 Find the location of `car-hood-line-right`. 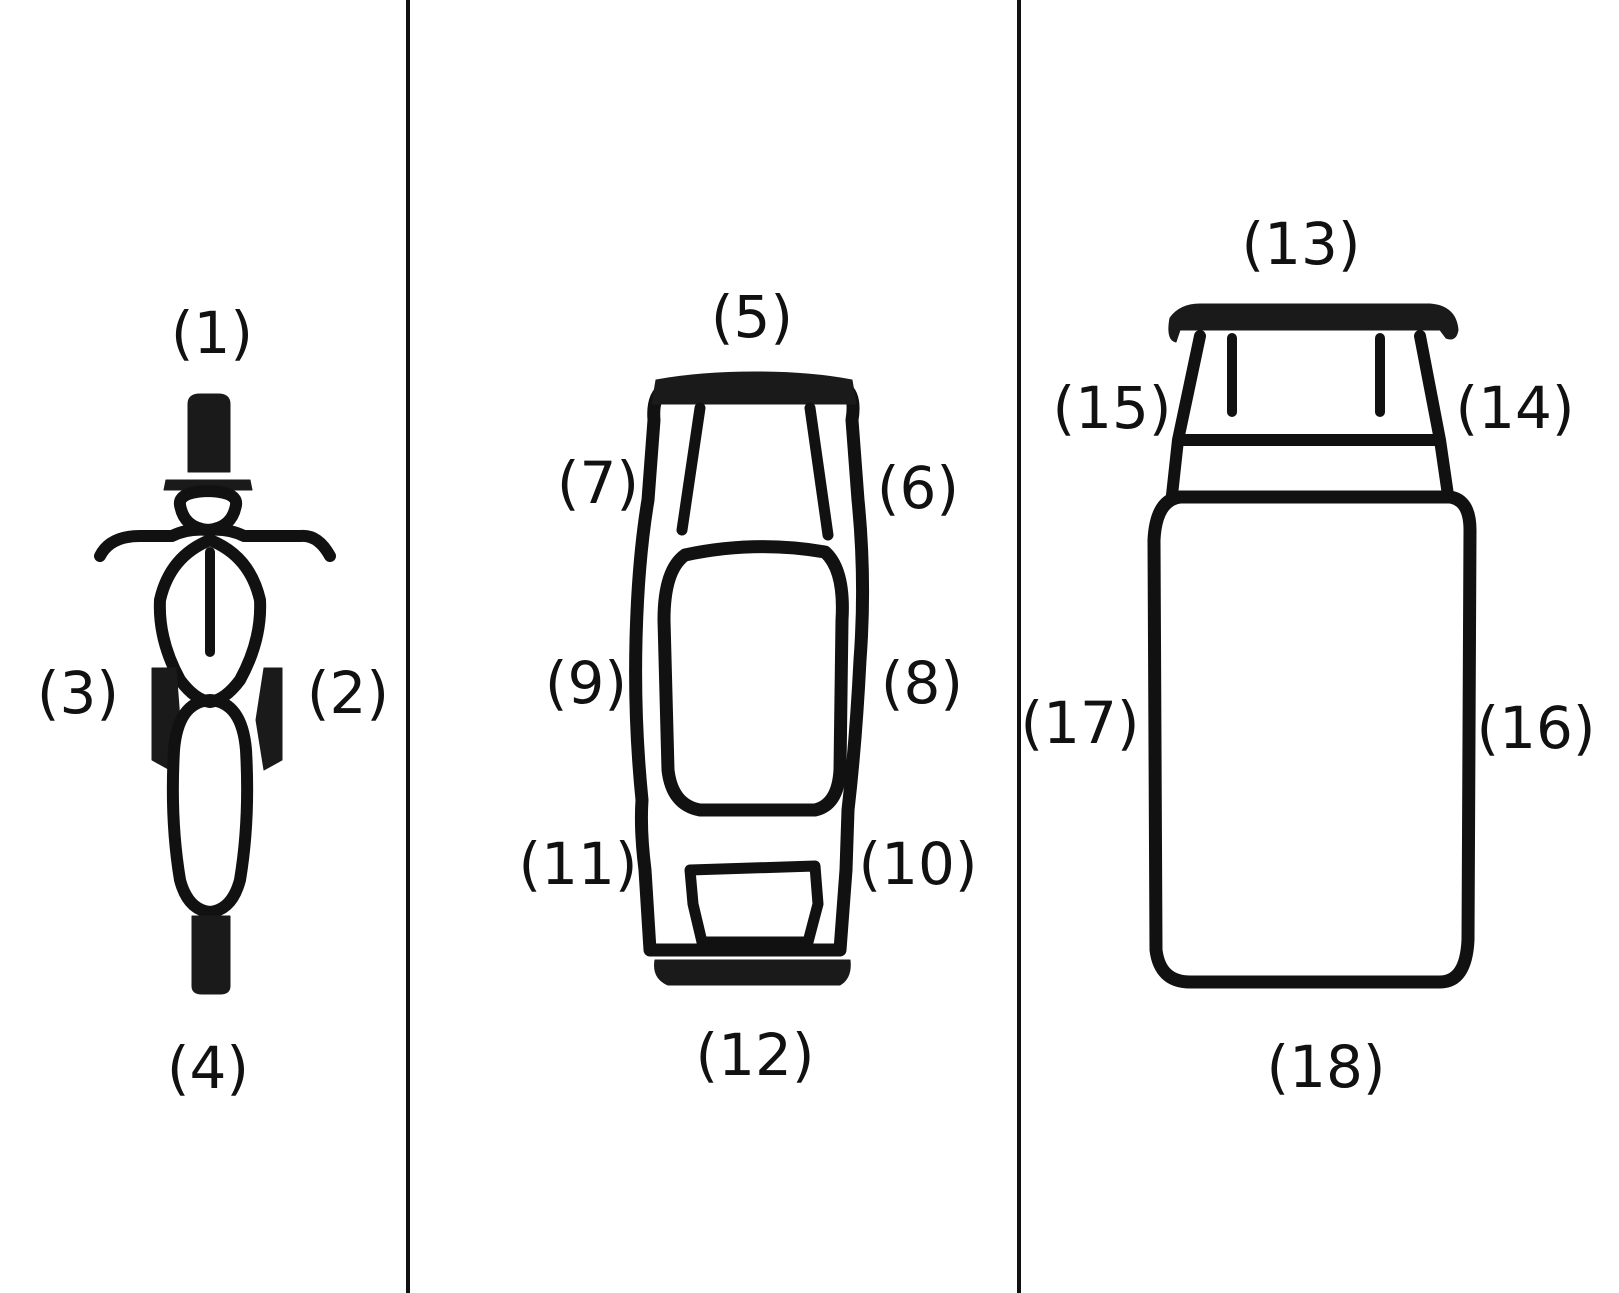

car-hood-line-right is located at coordinates (819, 471).